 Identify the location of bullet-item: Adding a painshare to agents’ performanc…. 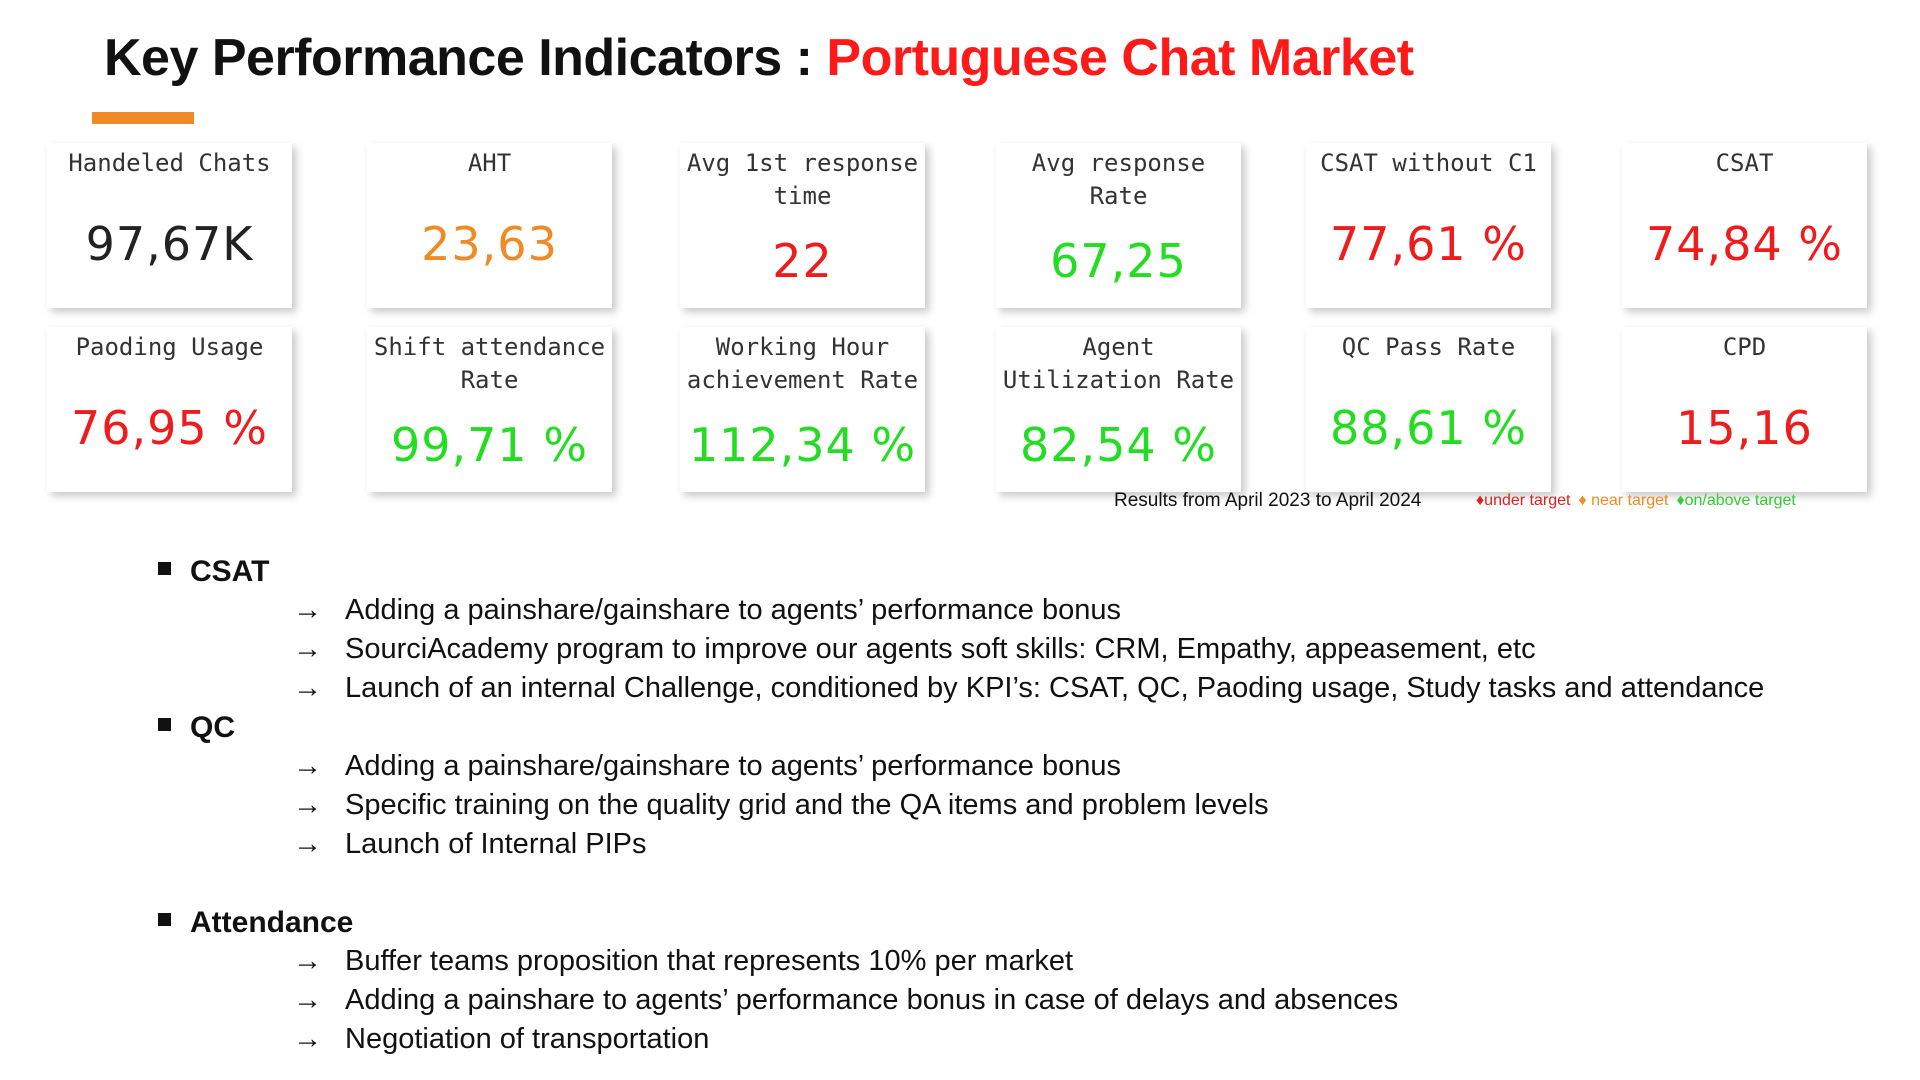
(960, 1000).